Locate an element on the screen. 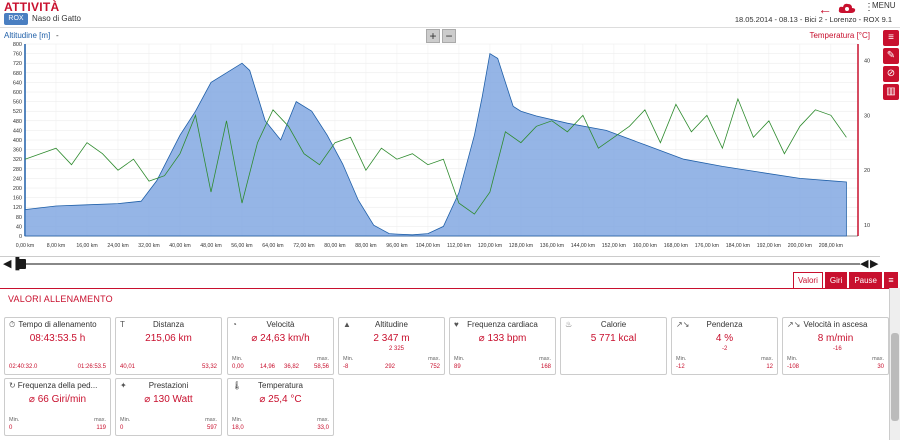 This screenshot has width=900, height=440. scrubber-track is located at coordinates (440, 264).